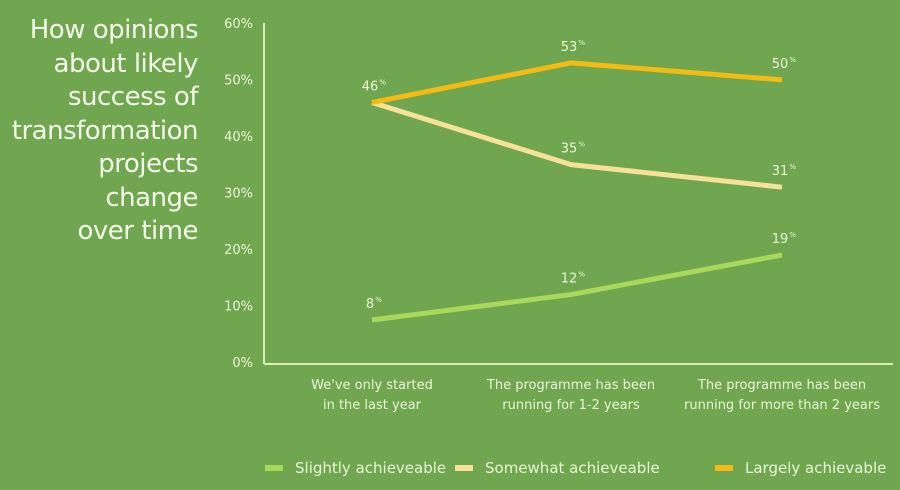 This screenshot has width=900, height=490. I want to click on chart-title-line: over time, so click(138, 231).